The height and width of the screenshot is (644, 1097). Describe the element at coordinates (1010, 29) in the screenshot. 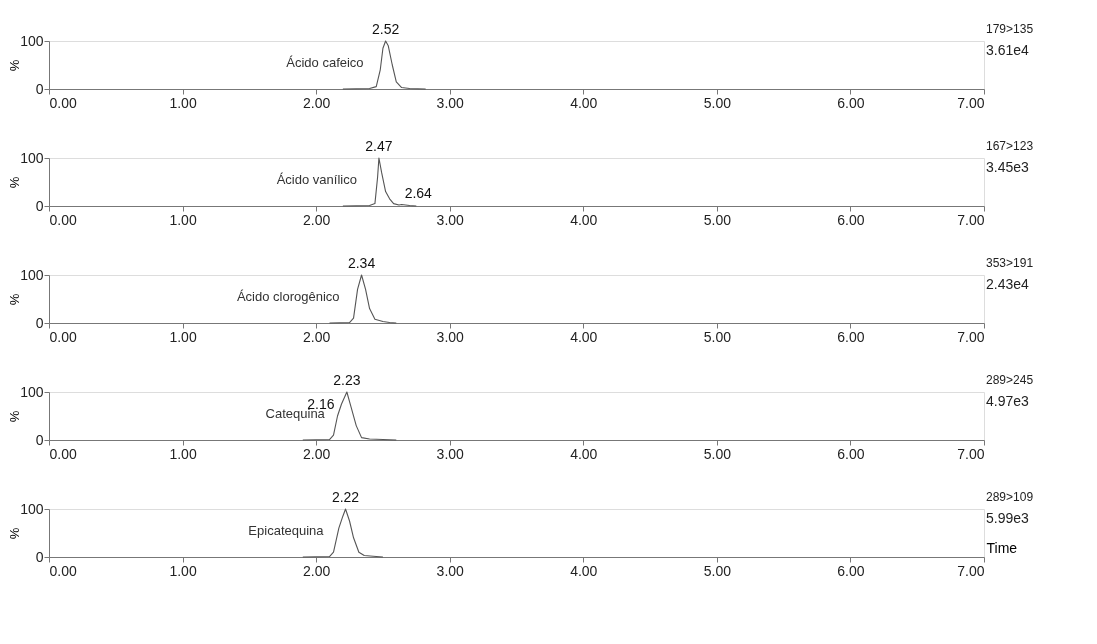

I see `text: 179>135` at that location.